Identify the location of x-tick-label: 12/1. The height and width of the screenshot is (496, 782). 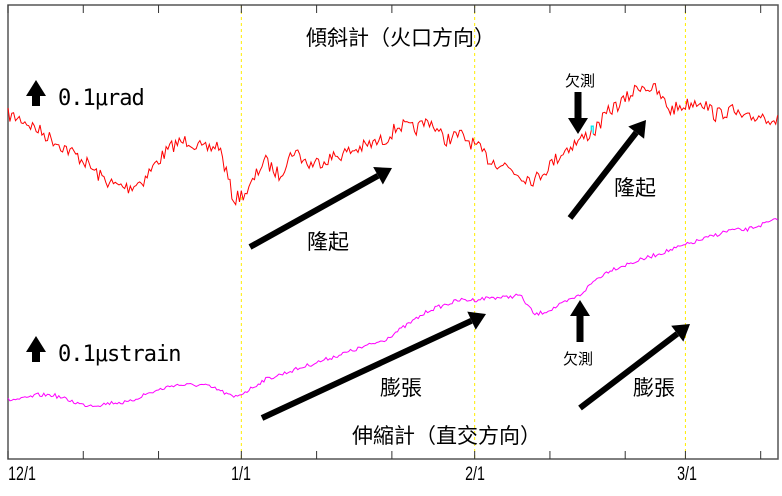
(22, 474).